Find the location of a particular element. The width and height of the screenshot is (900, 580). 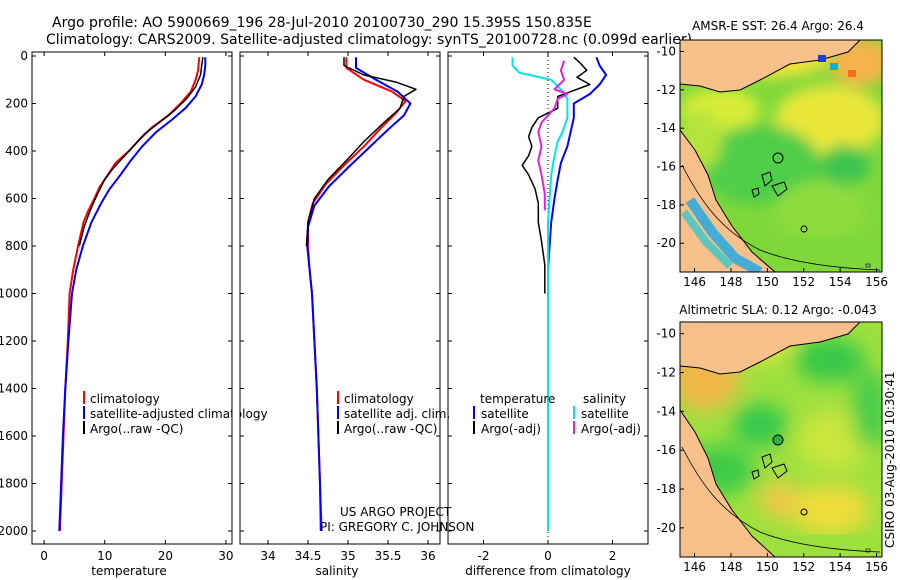

sla-map-axes: 146 148 150 152 154 156 -10 -12 -14 -16 -18 -20 is located at coordinates (772, 450).